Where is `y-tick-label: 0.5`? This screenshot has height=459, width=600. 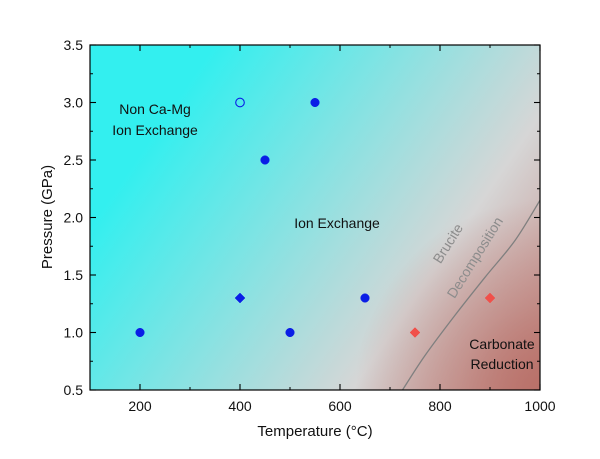 y-tick-label: 0.5 is located at coordinates (74, 390).